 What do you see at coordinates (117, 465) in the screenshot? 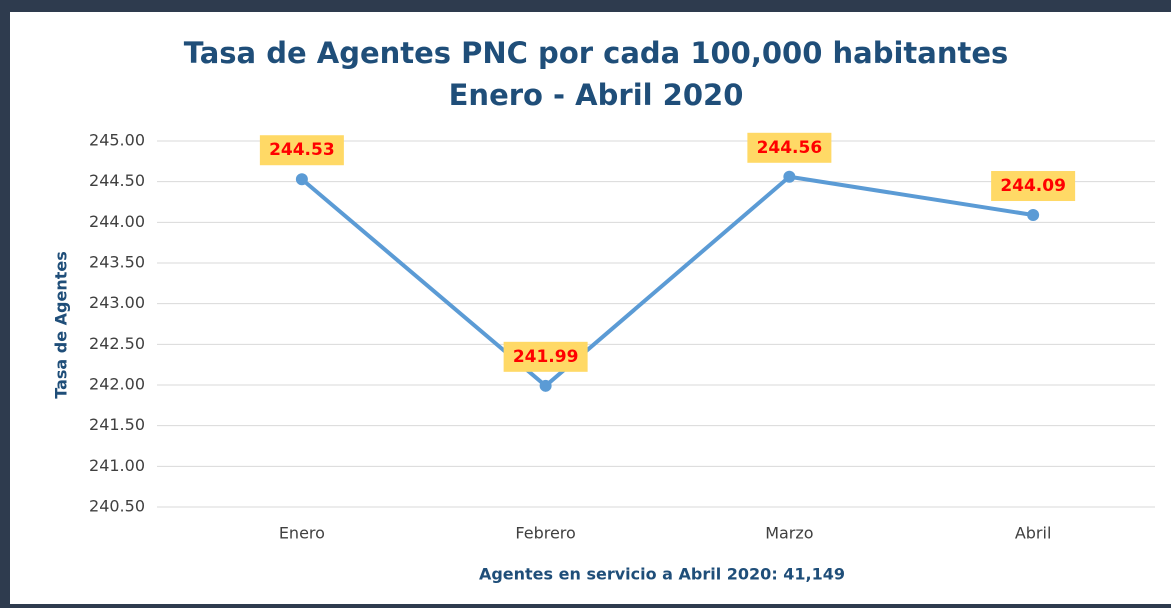
I see `y-tick-label: 241.00` at bounding box center [117, 465].